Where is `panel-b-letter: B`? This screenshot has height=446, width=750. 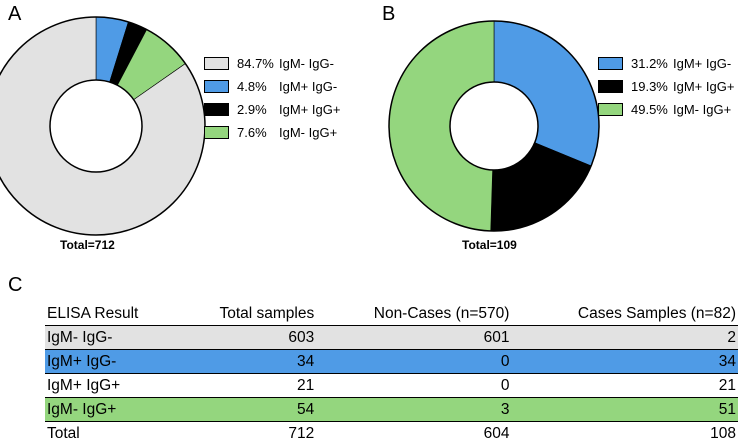 panel-b-letter: B is located at coordinates (389, 14).